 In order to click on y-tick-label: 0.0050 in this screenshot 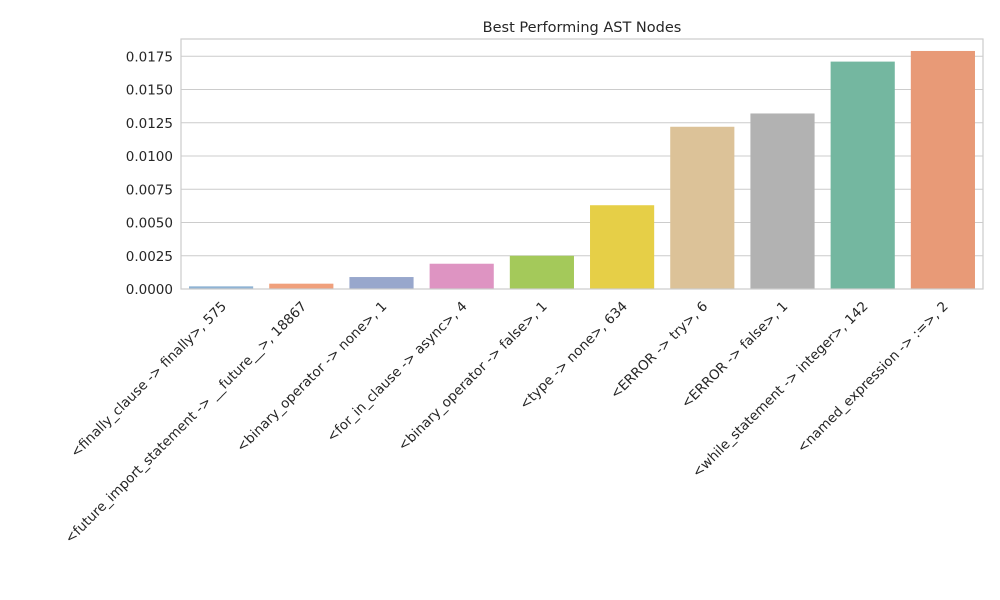, I will do `click(149, 224)`.